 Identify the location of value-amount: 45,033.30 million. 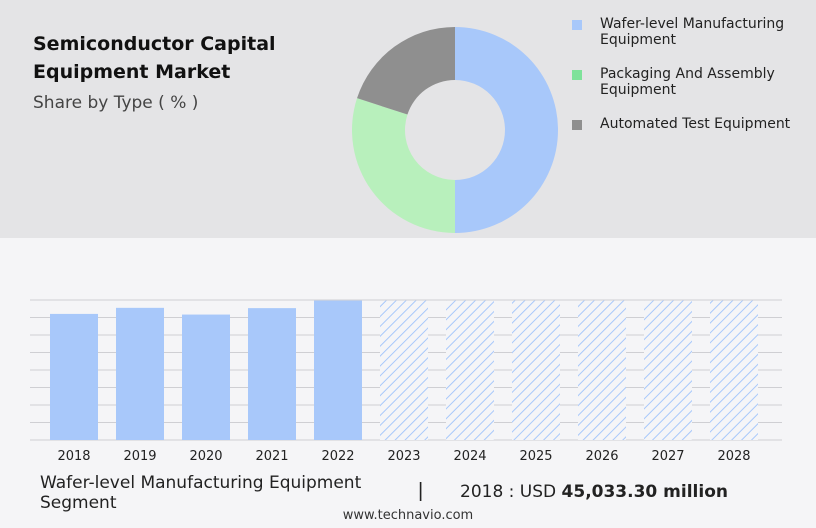
(644, 492).